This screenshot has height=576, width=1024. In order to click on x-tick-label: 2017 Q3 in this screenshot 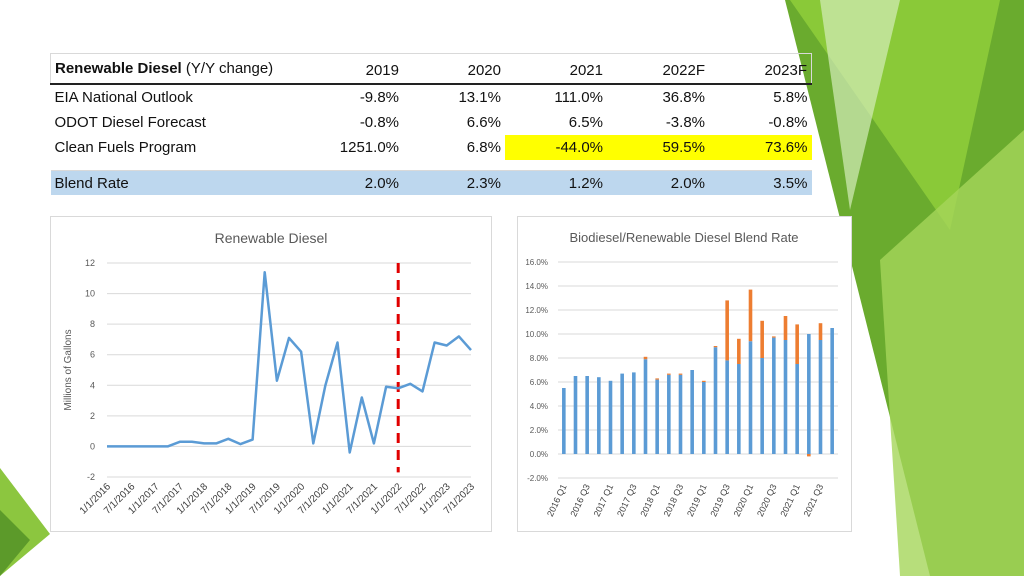, I will do `click(627, 501)`.